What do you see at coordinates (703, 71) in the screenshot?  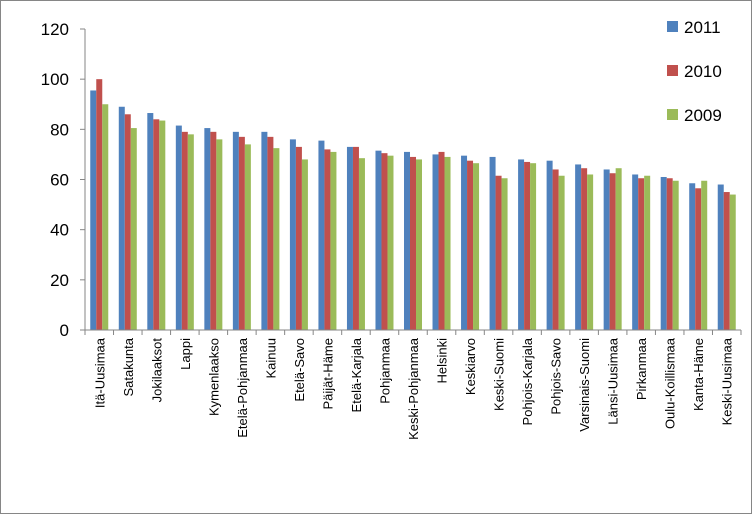 I see `legend-label: 2010` at bounding box center [703, 71].